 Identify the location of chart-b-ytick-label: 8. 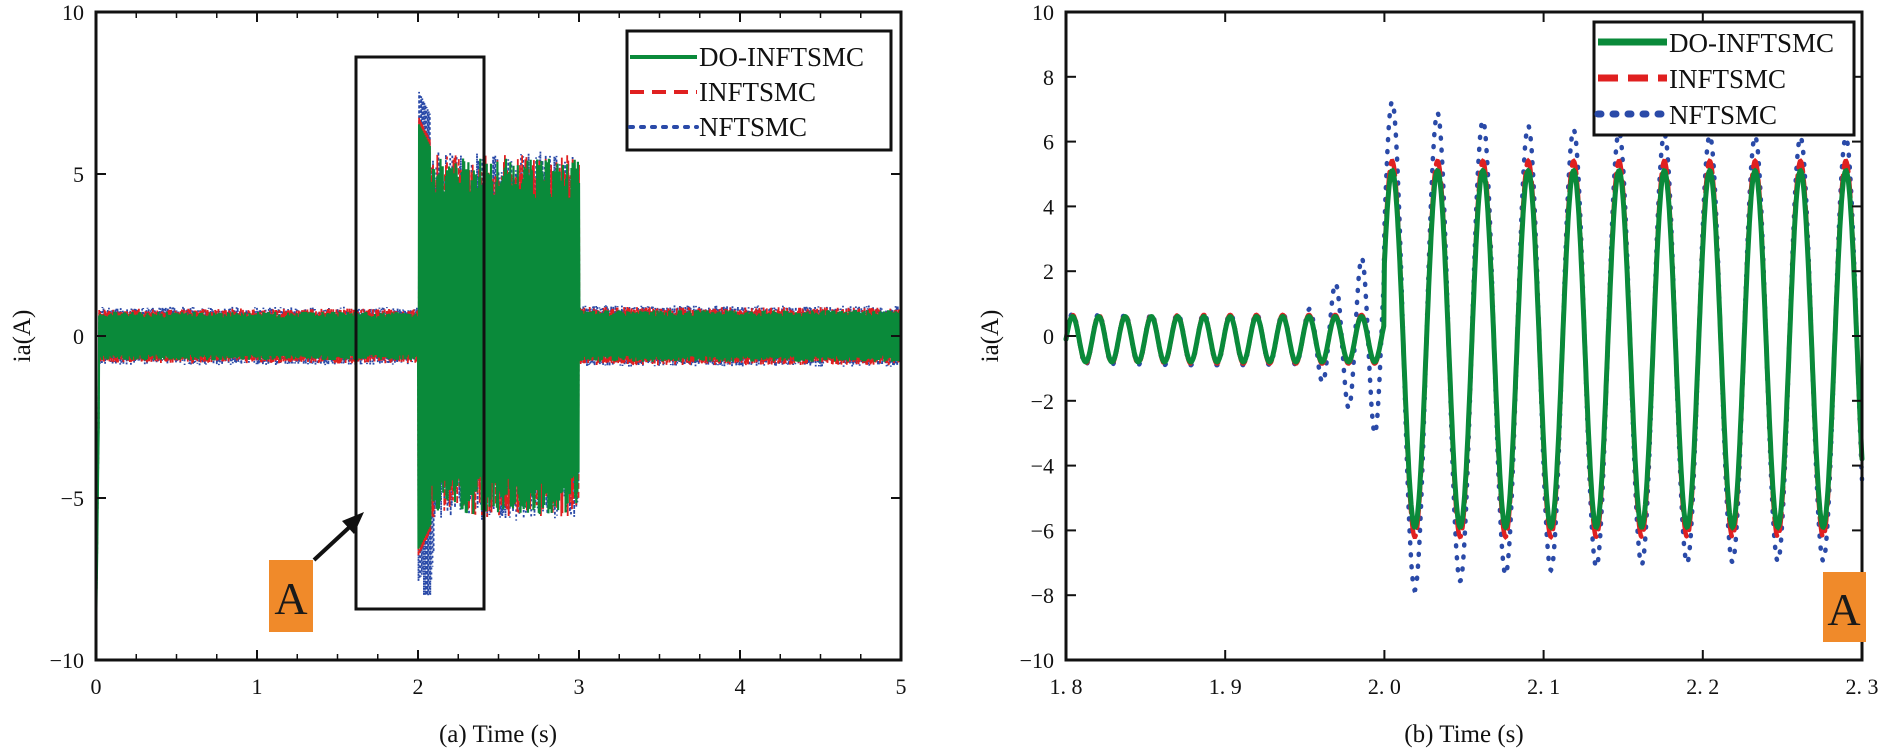
(1048, 77).